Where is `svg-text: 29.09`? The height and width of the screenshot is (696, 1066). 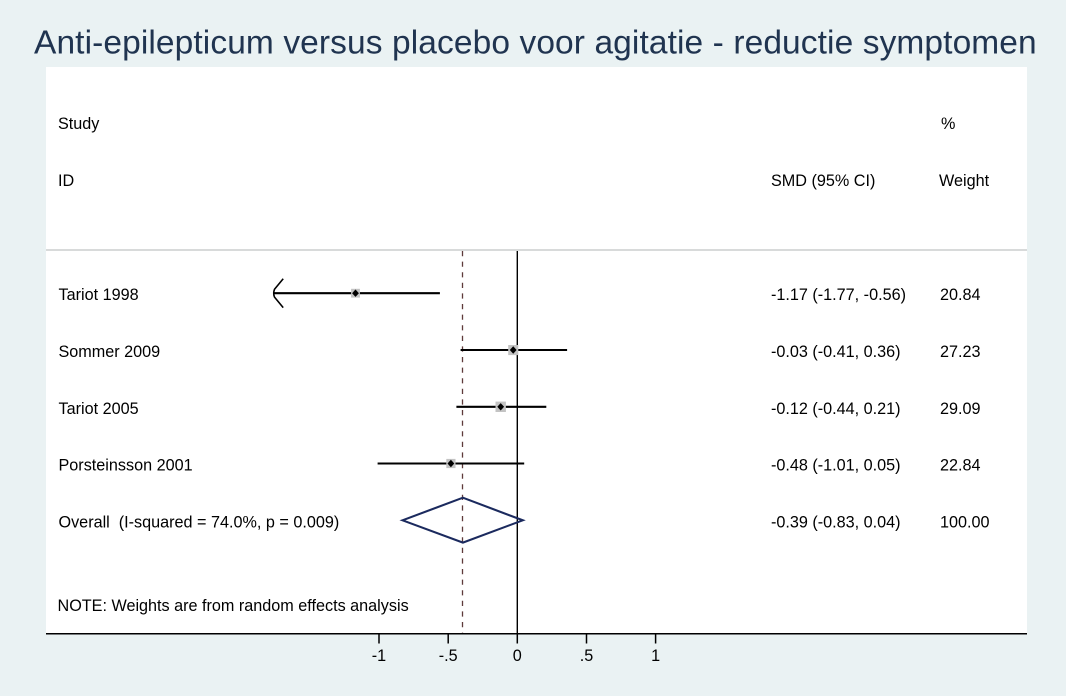 svg-text: 29.09 is located at coordinates (960, 409).